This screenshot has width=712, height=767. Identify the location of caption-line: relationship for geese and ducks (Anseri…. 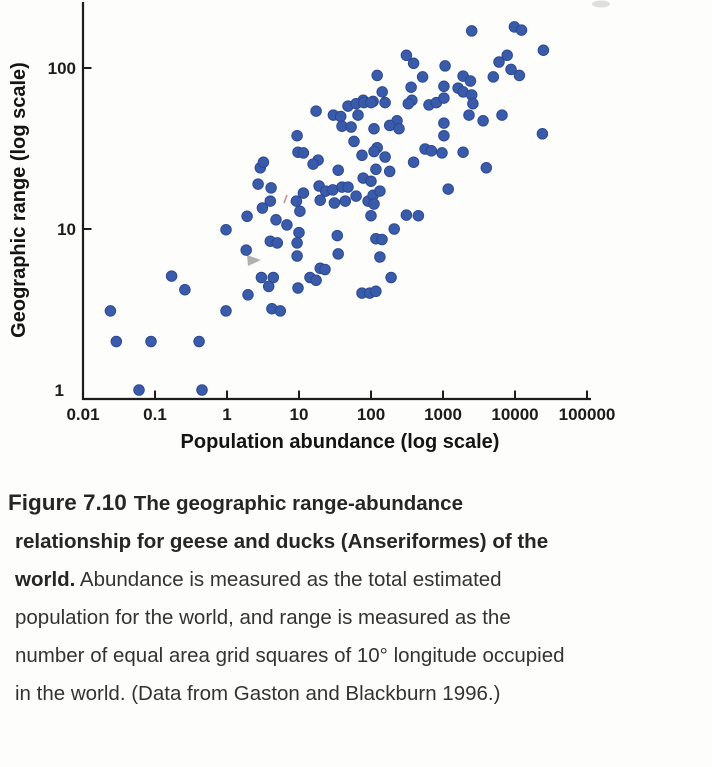
(348, 541).